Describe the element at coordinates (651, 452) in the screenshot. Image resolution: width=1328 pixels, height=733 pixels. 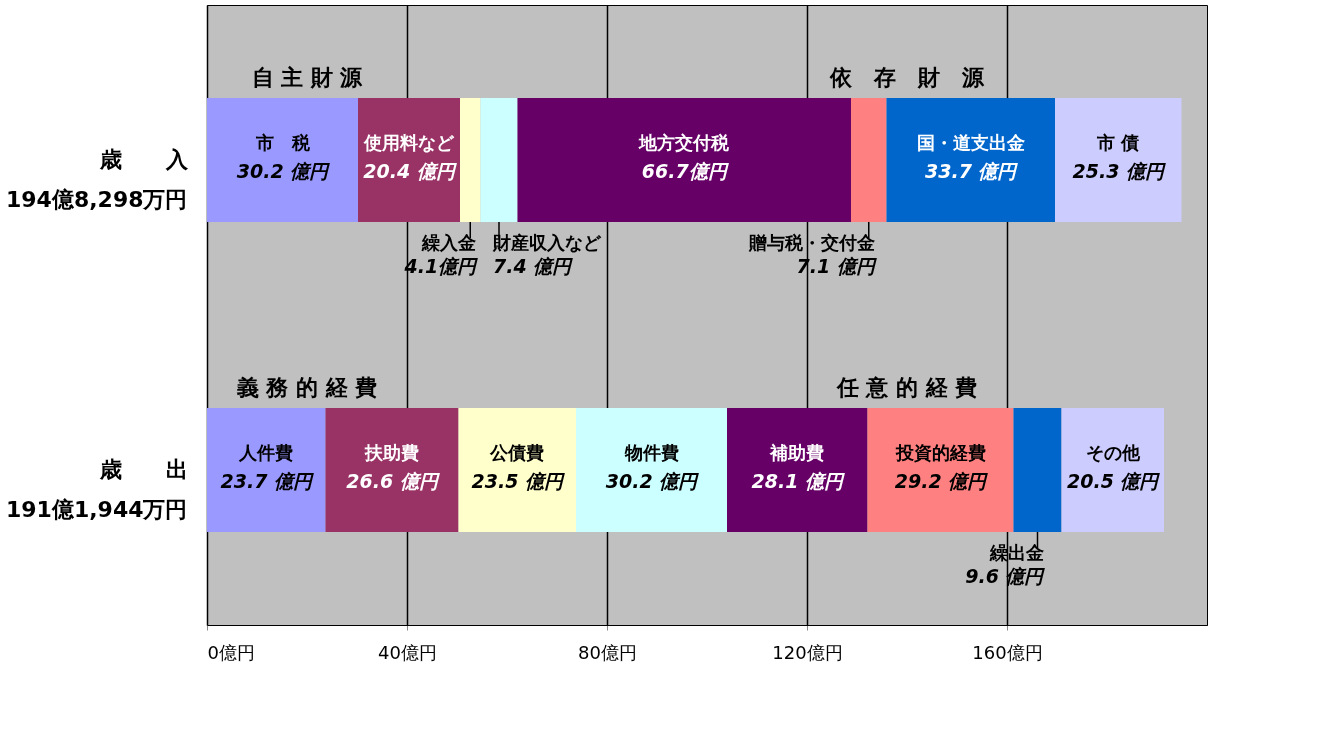
I see `series-label: 物件費` at that location.